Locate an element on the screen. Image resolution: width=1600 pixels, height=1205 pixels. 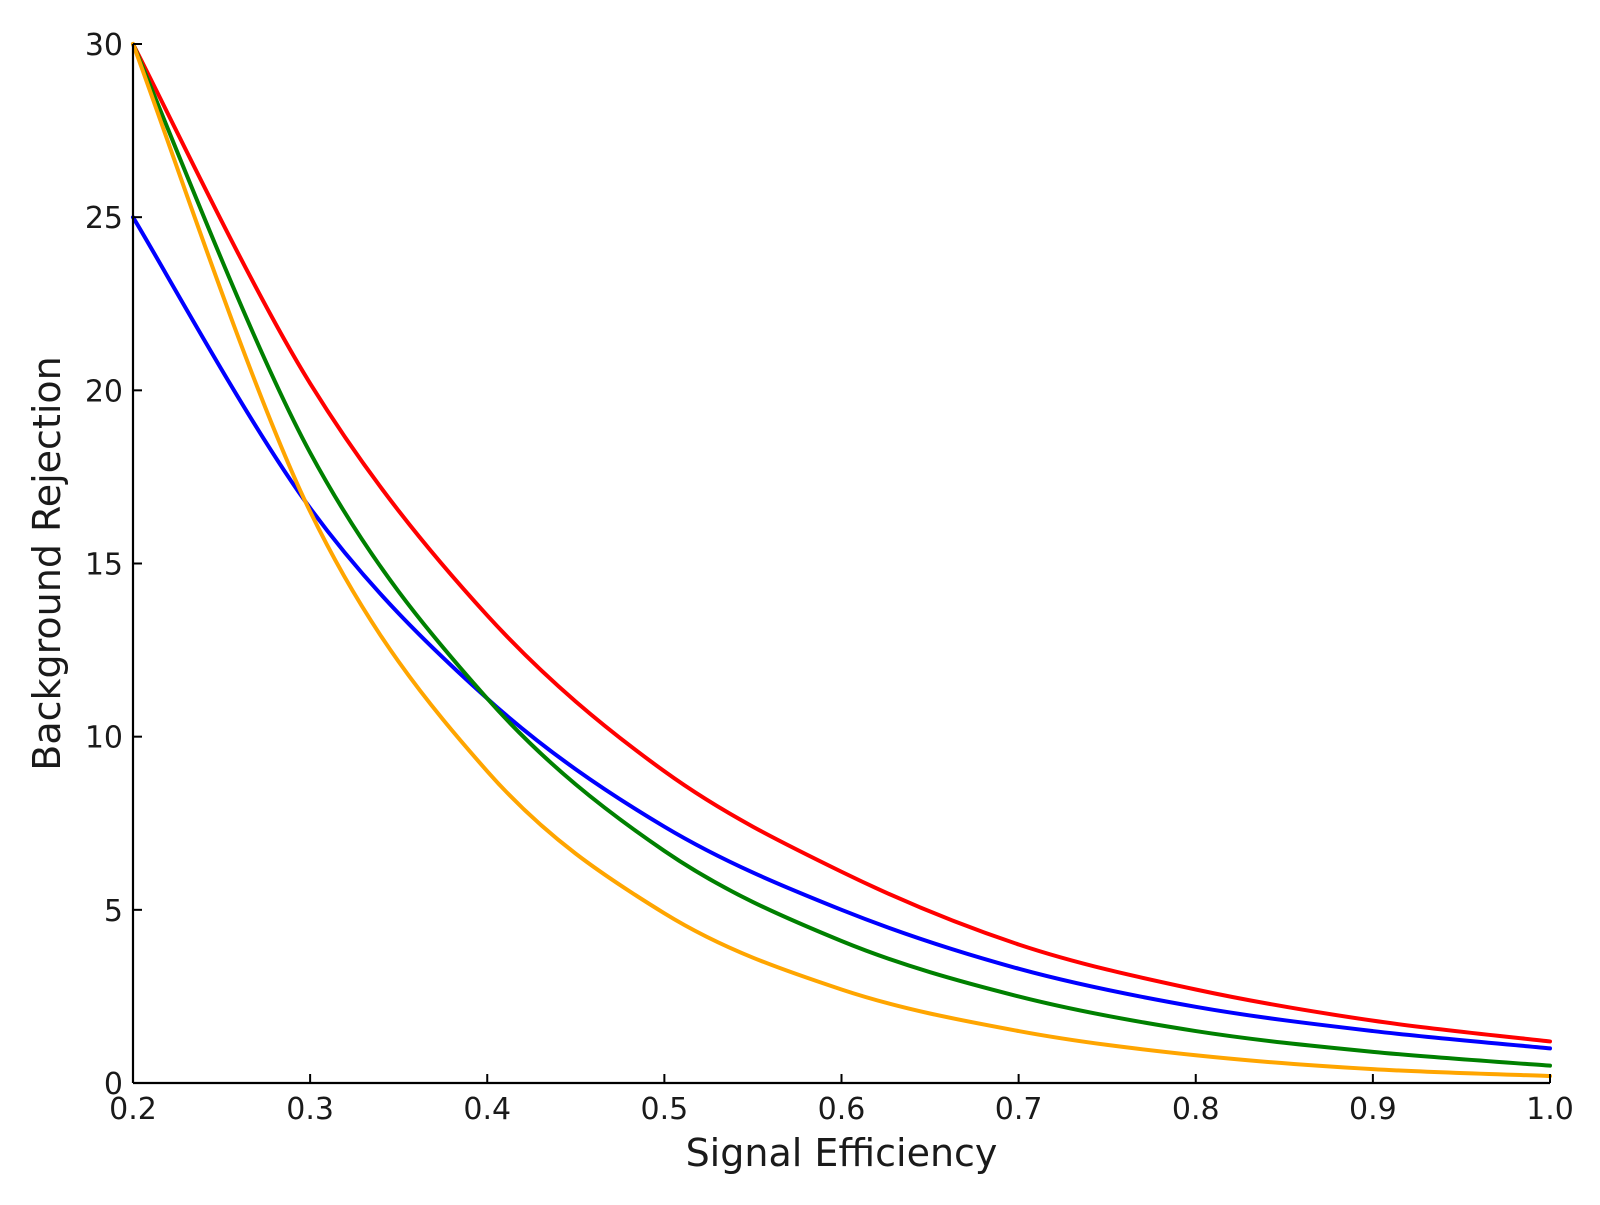
x-tick-label: 0.6 is located at coordinates (842, 1109).